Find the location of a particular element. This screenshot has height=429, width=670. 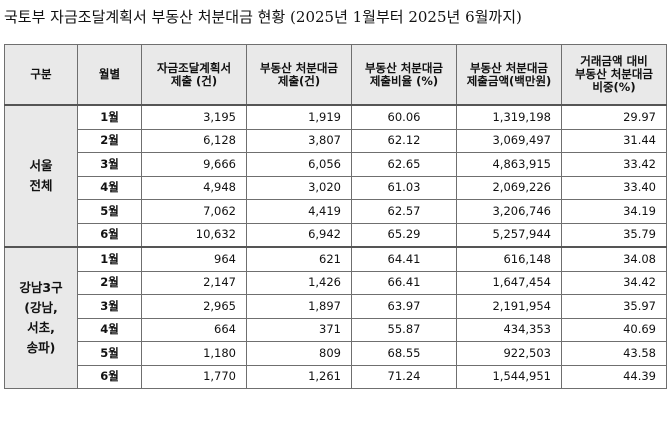

ratio-cell: 62.65 is located at coordinates (404, 164).